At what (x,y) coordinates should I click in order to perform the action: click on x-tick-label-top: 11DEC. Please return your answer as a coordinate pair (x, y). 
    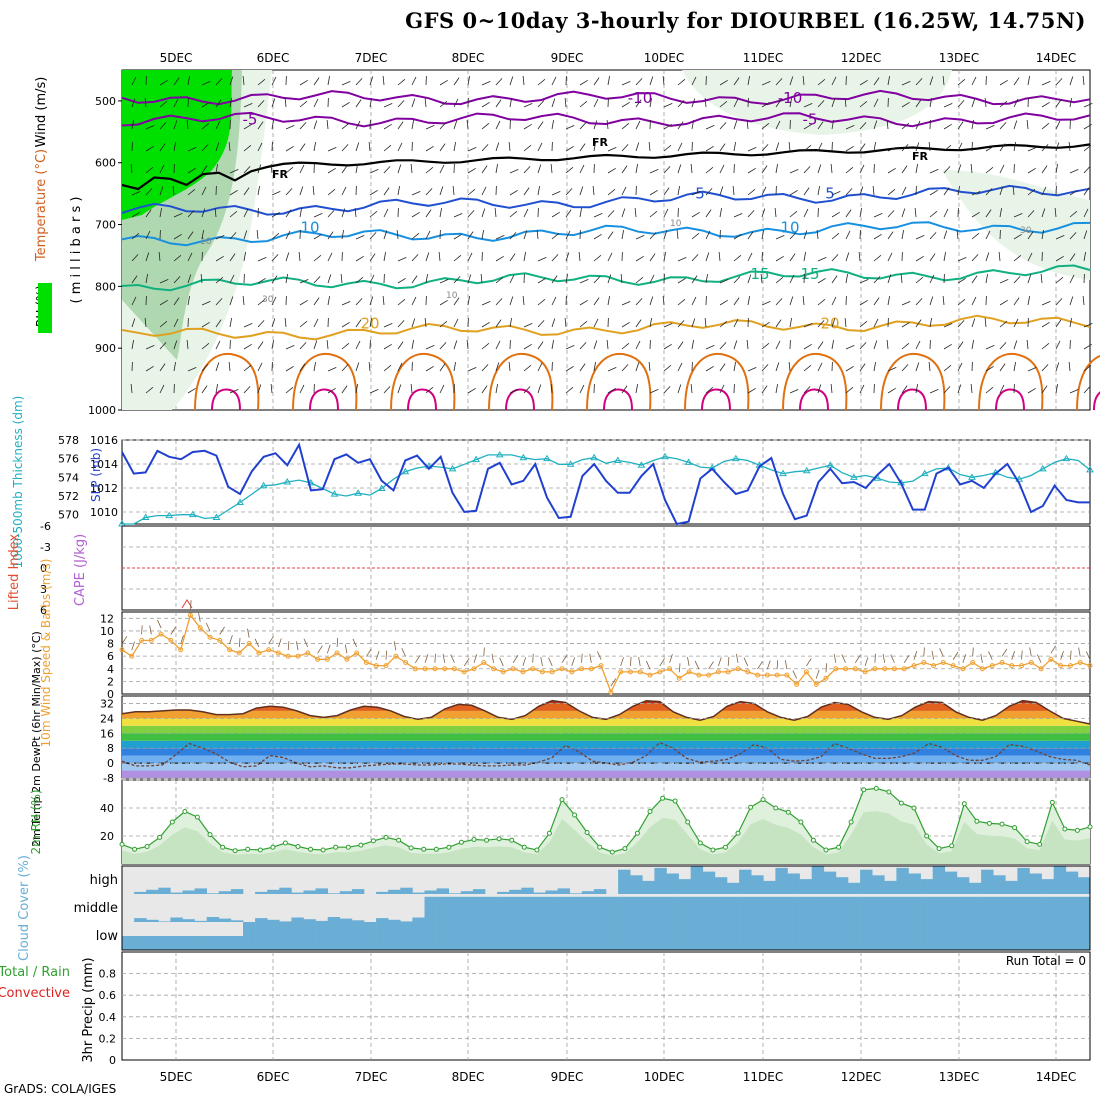
    Looking at the image, I should click on (763, 58).